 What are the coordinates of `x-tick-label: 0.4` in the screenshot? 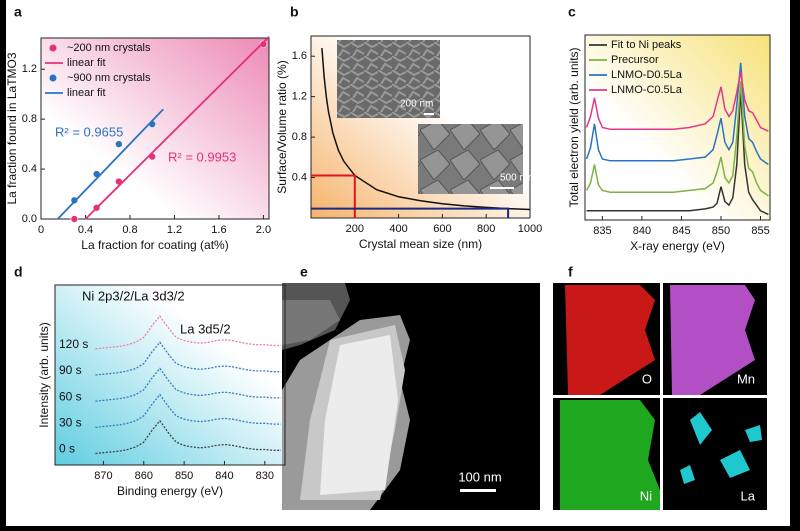 It's located at (85, 230).